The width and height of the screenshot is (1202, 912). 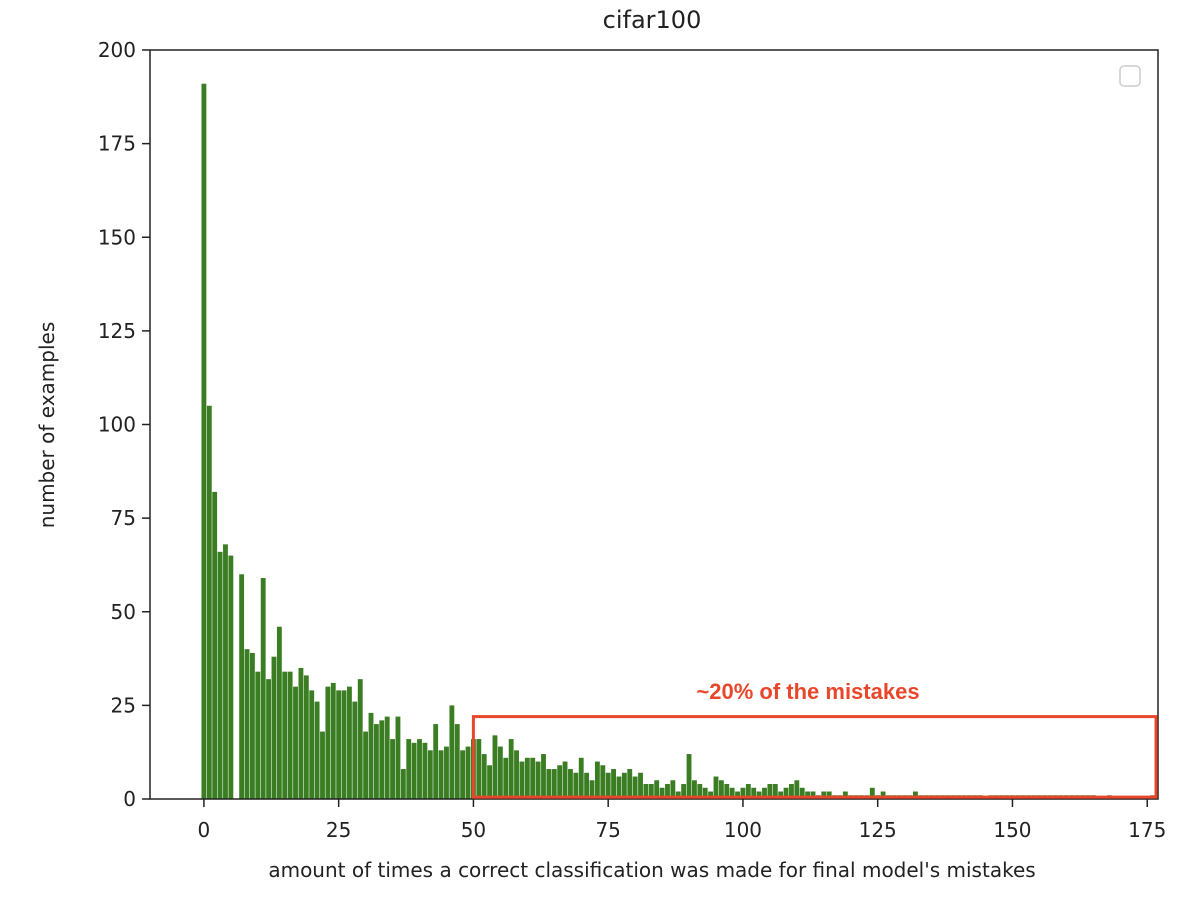 I want to click on x-tick-label: 25, so click(x=338, y=830).